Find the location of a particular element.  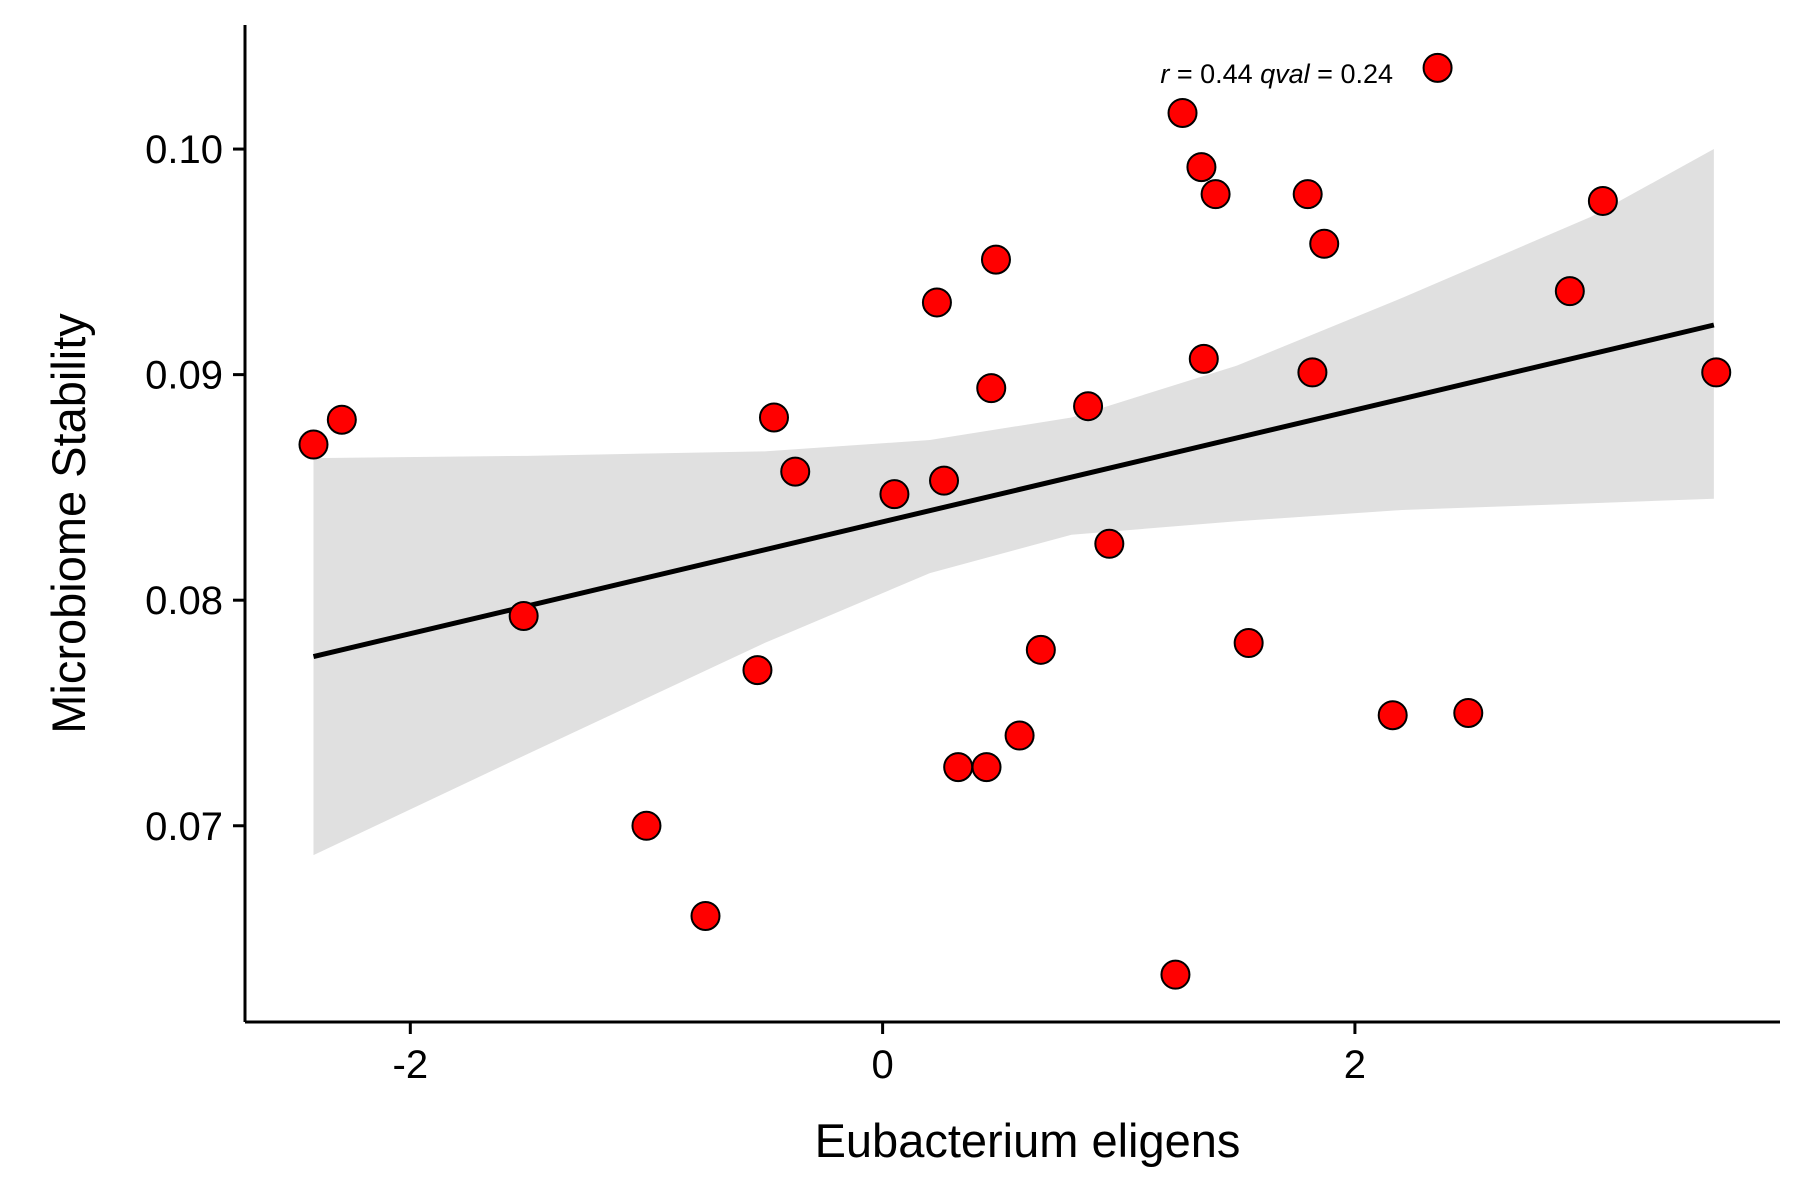

correlation-annotation: r = 0.44 qval = 0.24 is located at coordinates (1276, 74).